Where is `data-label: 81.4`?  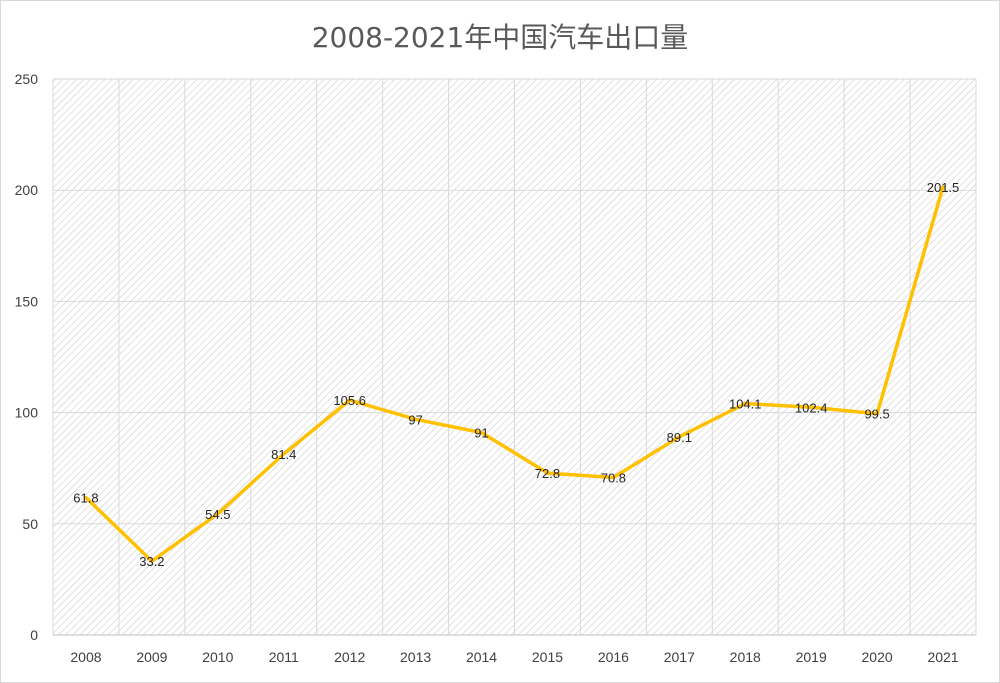 data-label: 81.4 is located at coordinates (283, 454).